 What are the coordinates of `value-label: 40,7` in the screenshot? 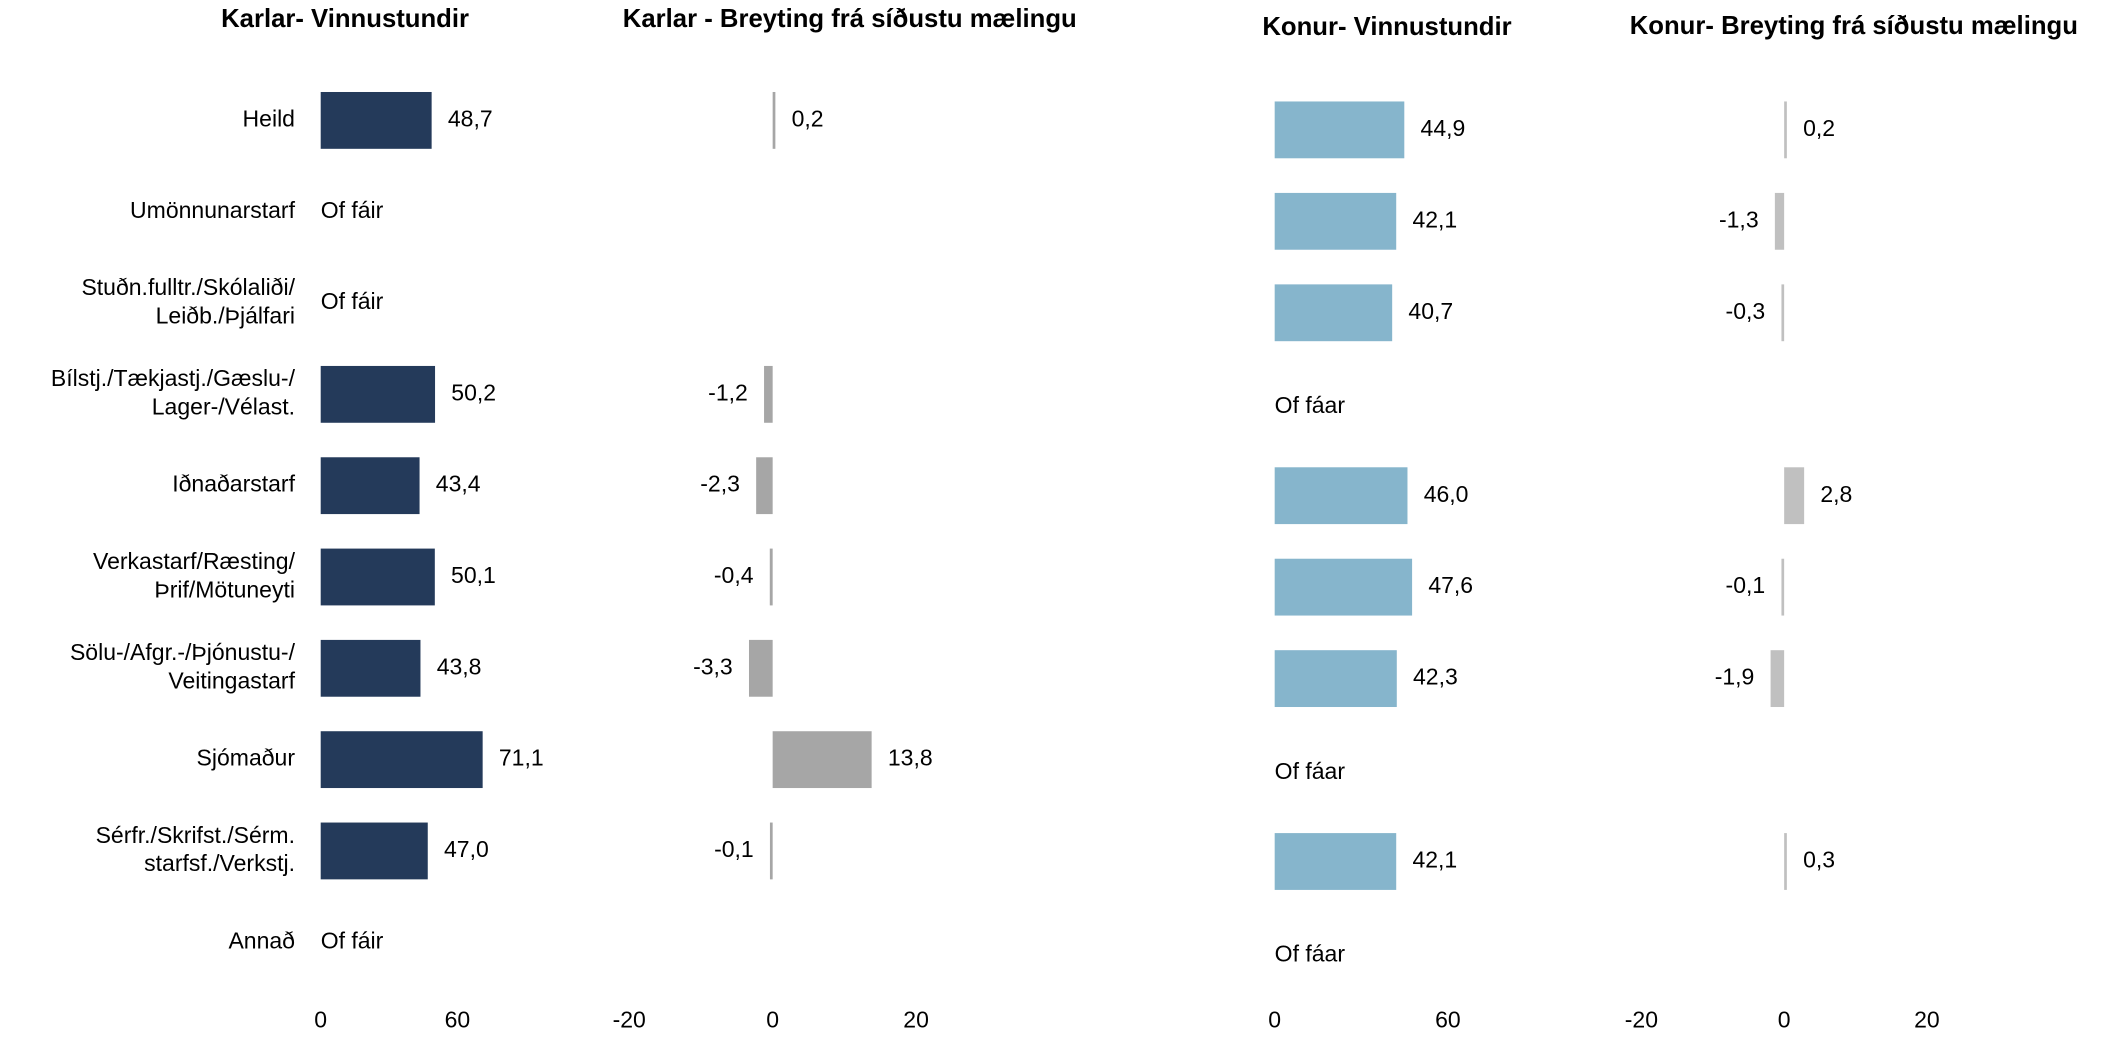 It's located at (1430, 311).